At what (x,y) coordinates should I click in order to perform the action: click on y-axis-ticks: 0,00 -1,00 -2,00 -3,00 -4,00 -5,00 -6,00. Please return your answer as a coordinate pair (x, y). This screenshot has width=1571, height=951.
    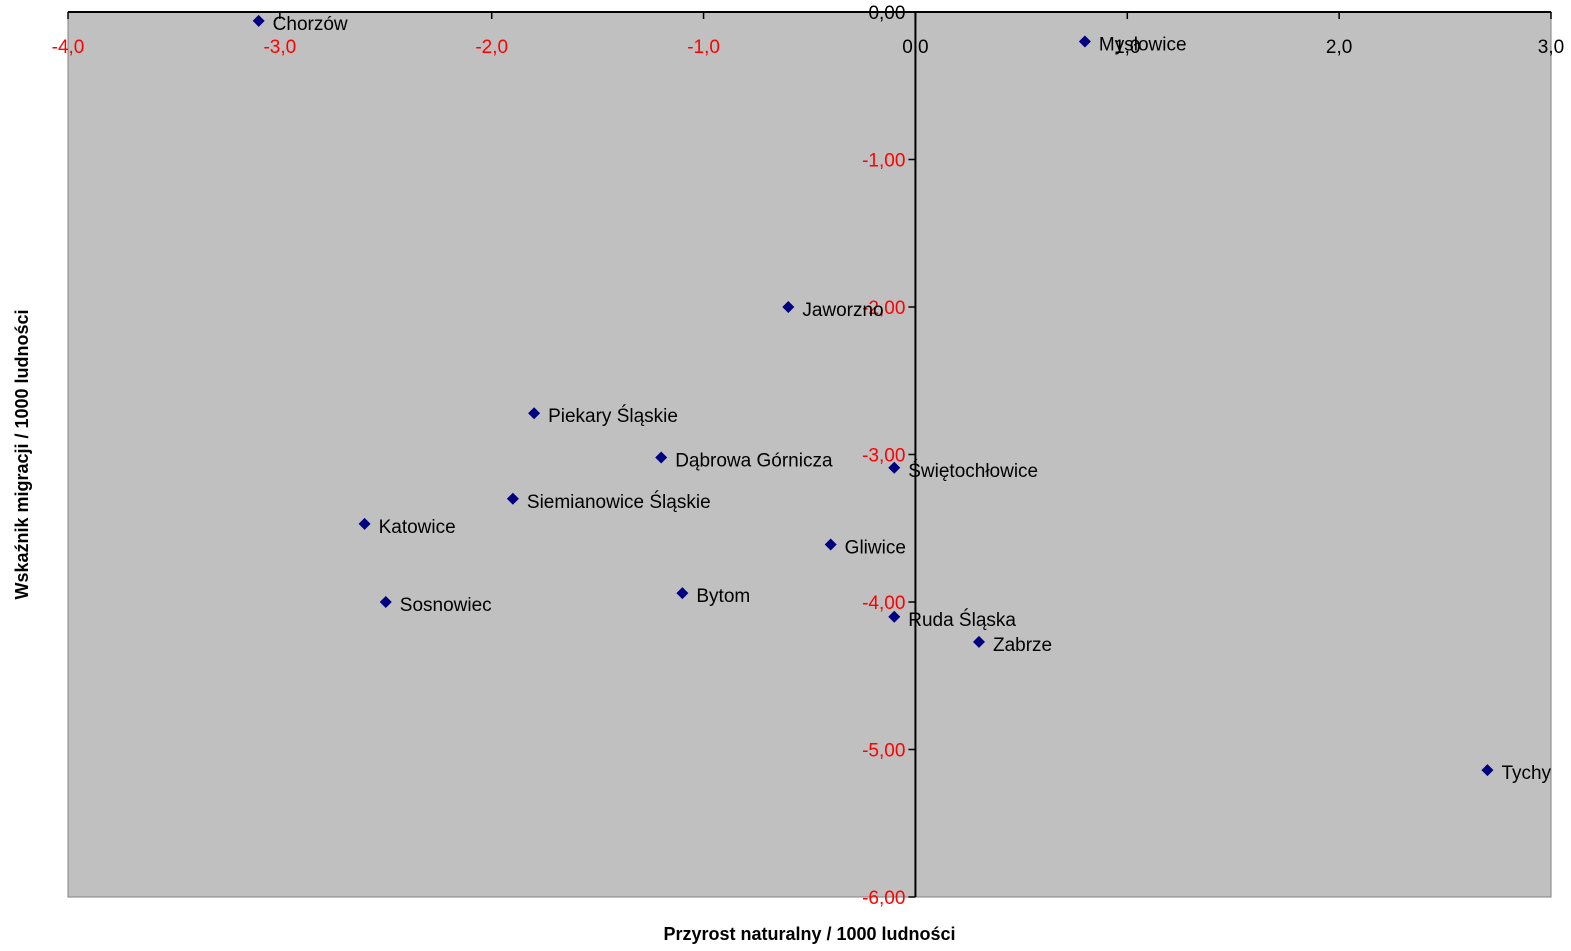
    Looking at the image, I should click on (889, 456).